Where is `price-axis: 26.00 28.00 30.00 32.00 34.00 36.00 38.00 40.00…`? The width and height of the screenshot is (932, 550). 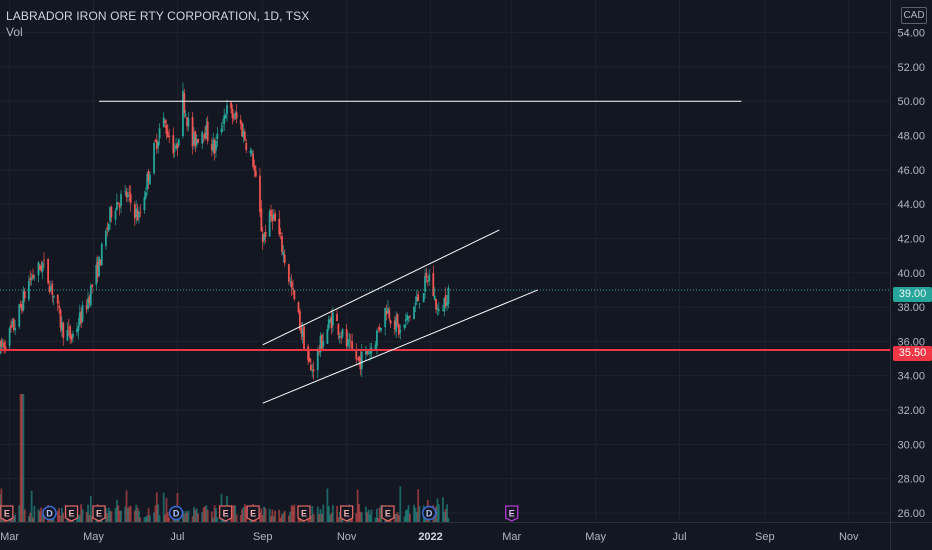 price-axis: 26.00 28.00 30.00 32.00 34.00 36.00 38.00 40.00… is located at coordinates (911, 274).